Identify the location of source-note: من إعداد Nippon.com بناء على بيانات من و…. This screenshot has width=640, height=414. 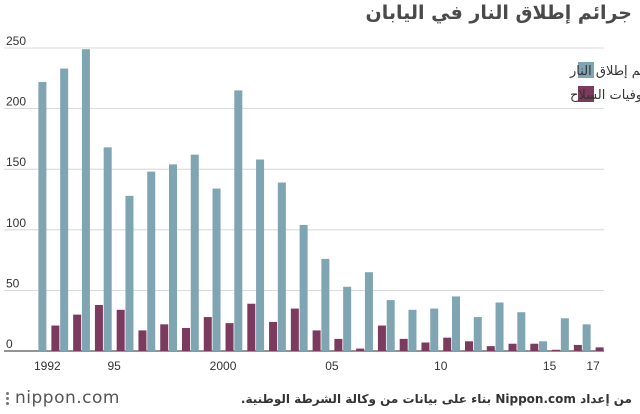
(436, 399).